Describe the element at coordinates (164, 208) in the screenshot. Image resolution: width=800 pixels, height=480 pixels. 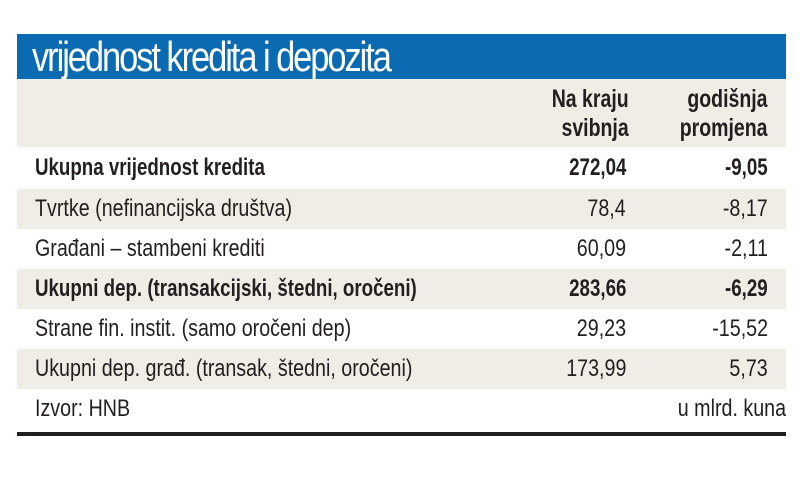
I see `row-label: Tvrtke (nefinancijska društva)` at that location.